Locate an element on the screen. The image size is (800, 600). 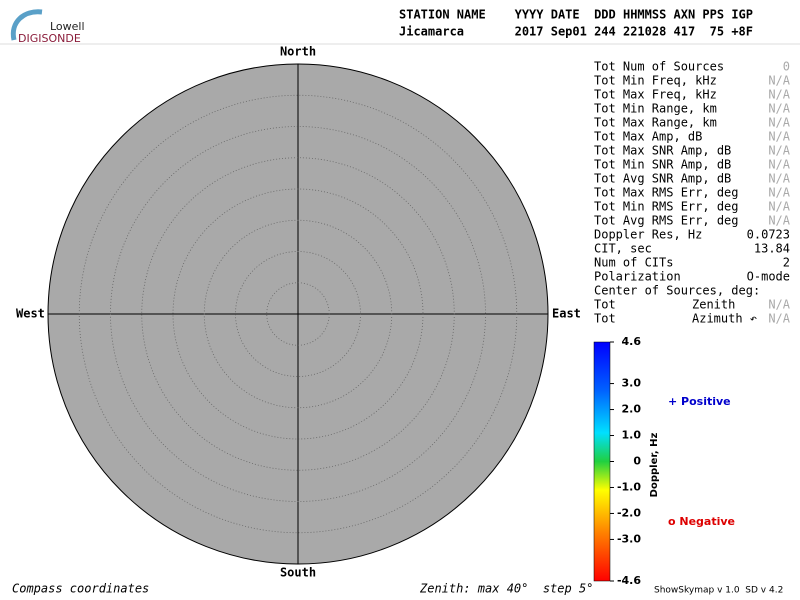
stat-value: O-mode is located at coordinates (768, 277).